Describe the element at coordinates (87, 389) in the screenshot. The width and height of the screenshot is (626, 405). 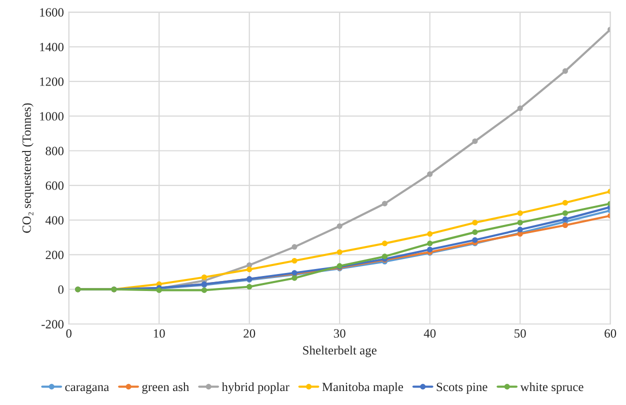
I see `legend-label: caragana` at that location.